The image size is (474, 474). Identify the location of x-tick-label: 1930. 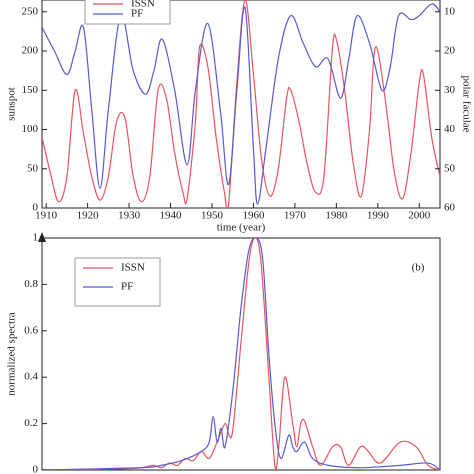
(129, 216).